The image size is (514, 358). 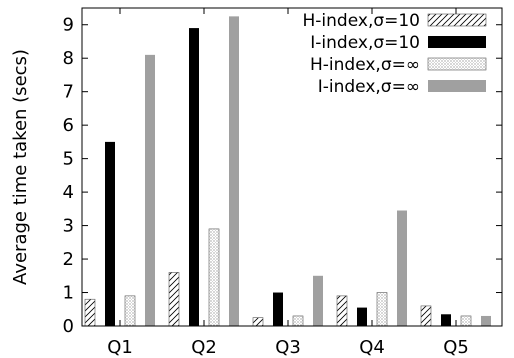 I want to click on legend-label-4: I-index,σ=∞, so click(x=369, y=87).